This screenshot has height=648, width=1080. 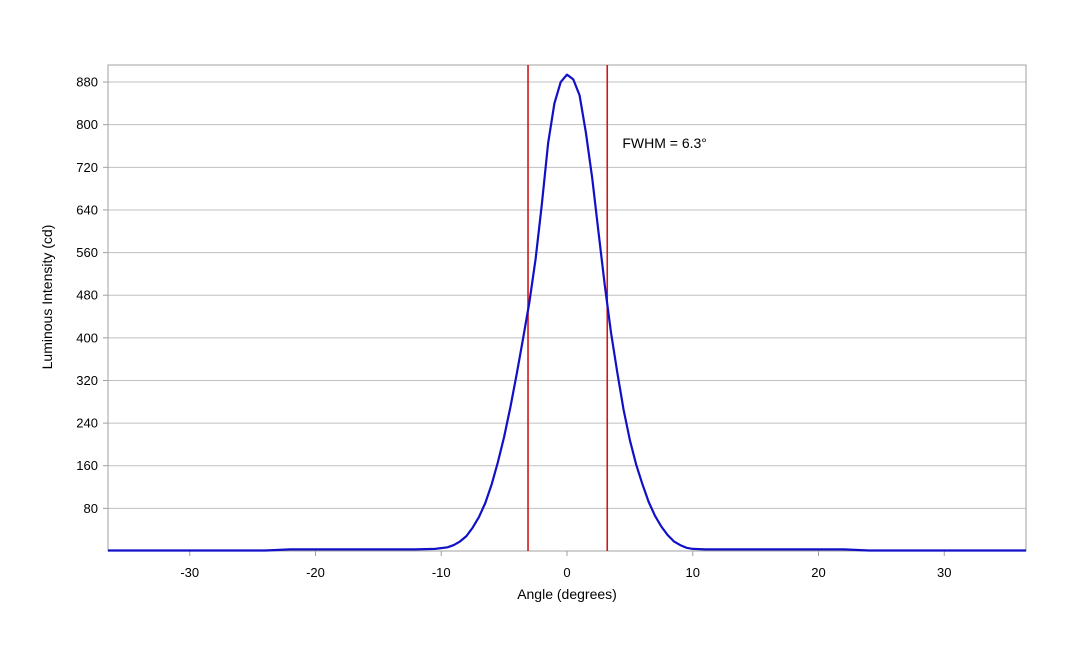 What do you see at coordinates (87, 82) in the screenshot?
I see `y-tick-label: 880` at bounding box center [87, 82].